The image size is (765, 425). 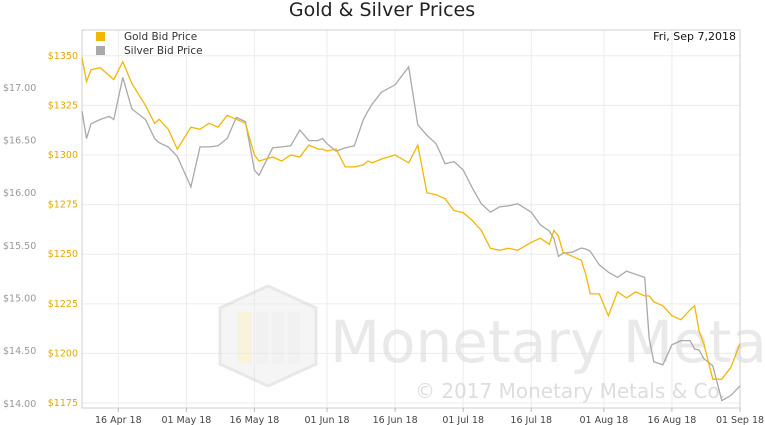 I want to click on y-left-tick-label: $1250, so click(x=63, y=254).